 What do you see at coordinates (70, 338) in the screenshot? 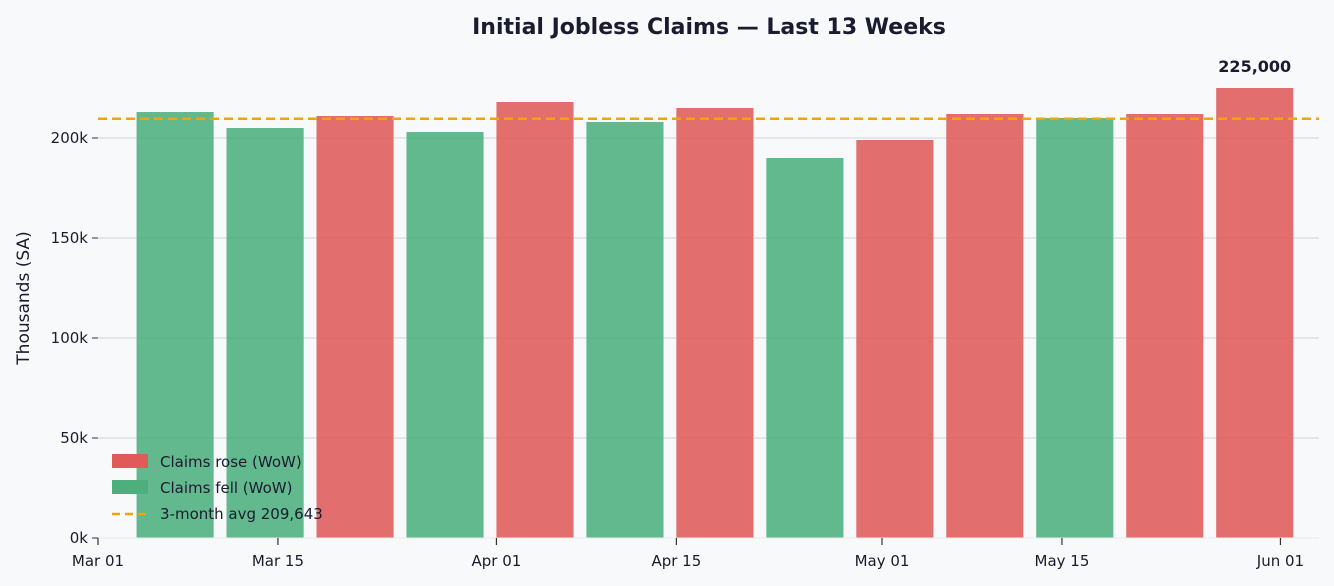
I see `y-tick-label: 100k` at bounding box center [70, 338].